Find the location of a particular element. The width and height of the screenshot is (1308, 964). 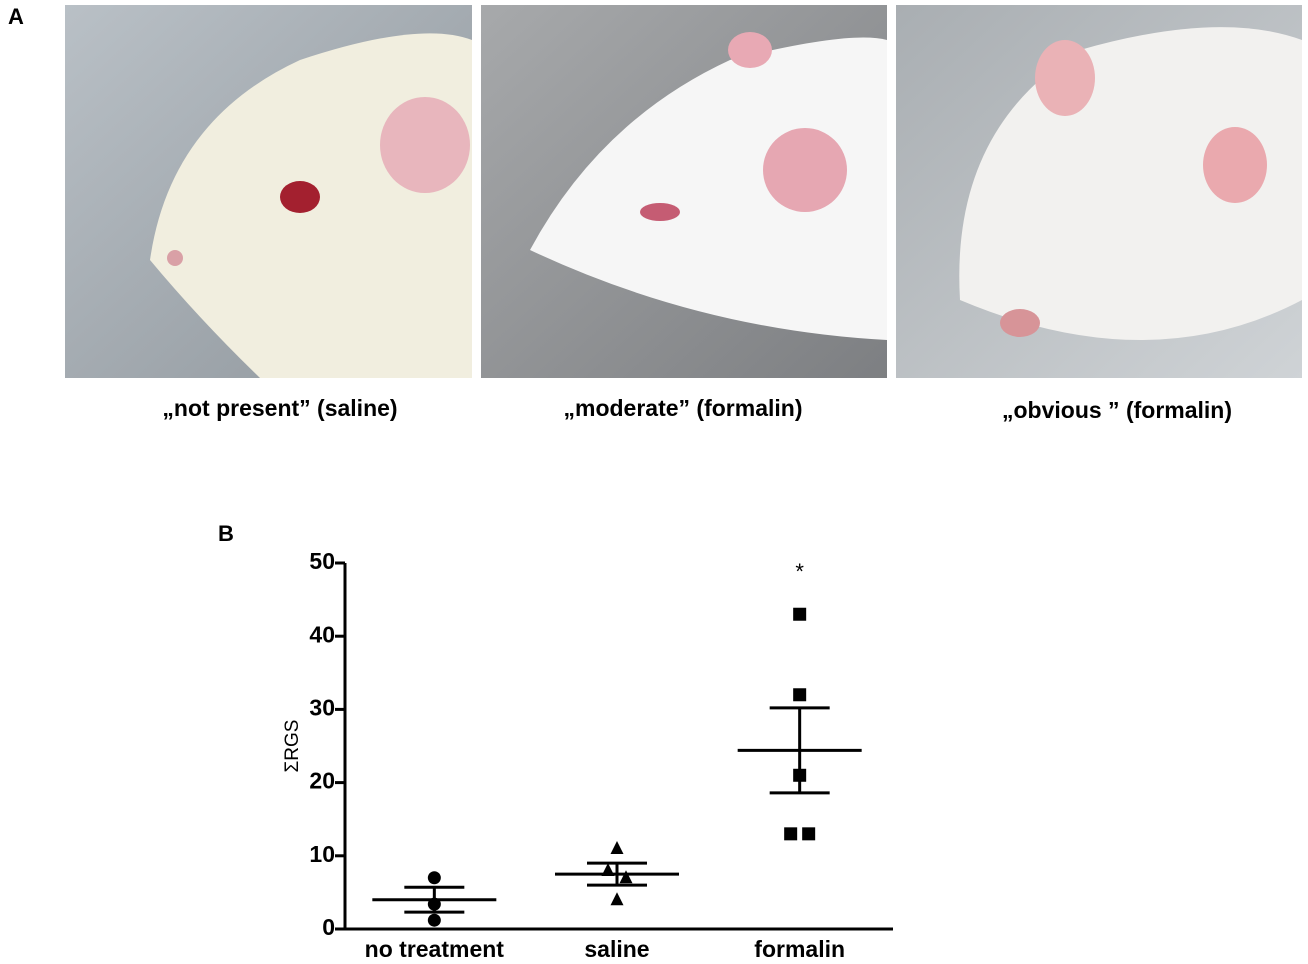

y-tick-label: 40 is located at coordinates (322, 634).